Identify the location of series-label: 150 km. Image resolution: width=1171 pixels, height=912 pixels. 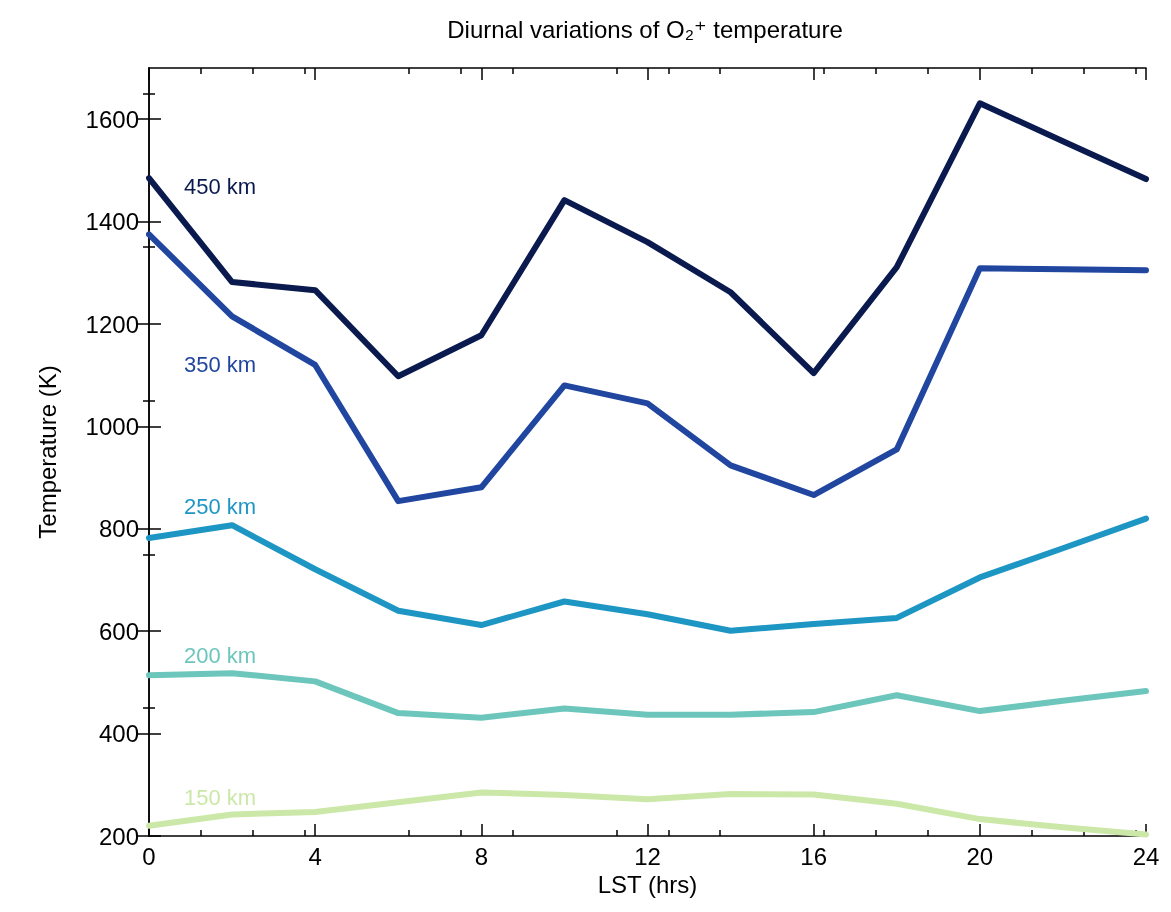
(220, 798).